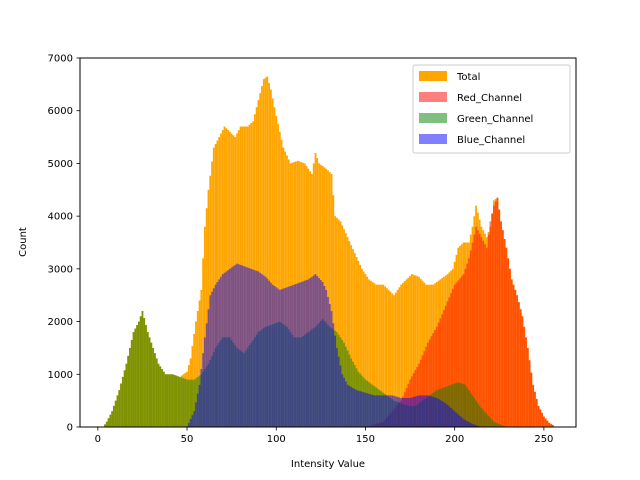 The width and height of the screenshot is (640, 480). Describe the element at coordinates (60, 111) in the screenshot. I see `y-tick-label: 6000` at that location.